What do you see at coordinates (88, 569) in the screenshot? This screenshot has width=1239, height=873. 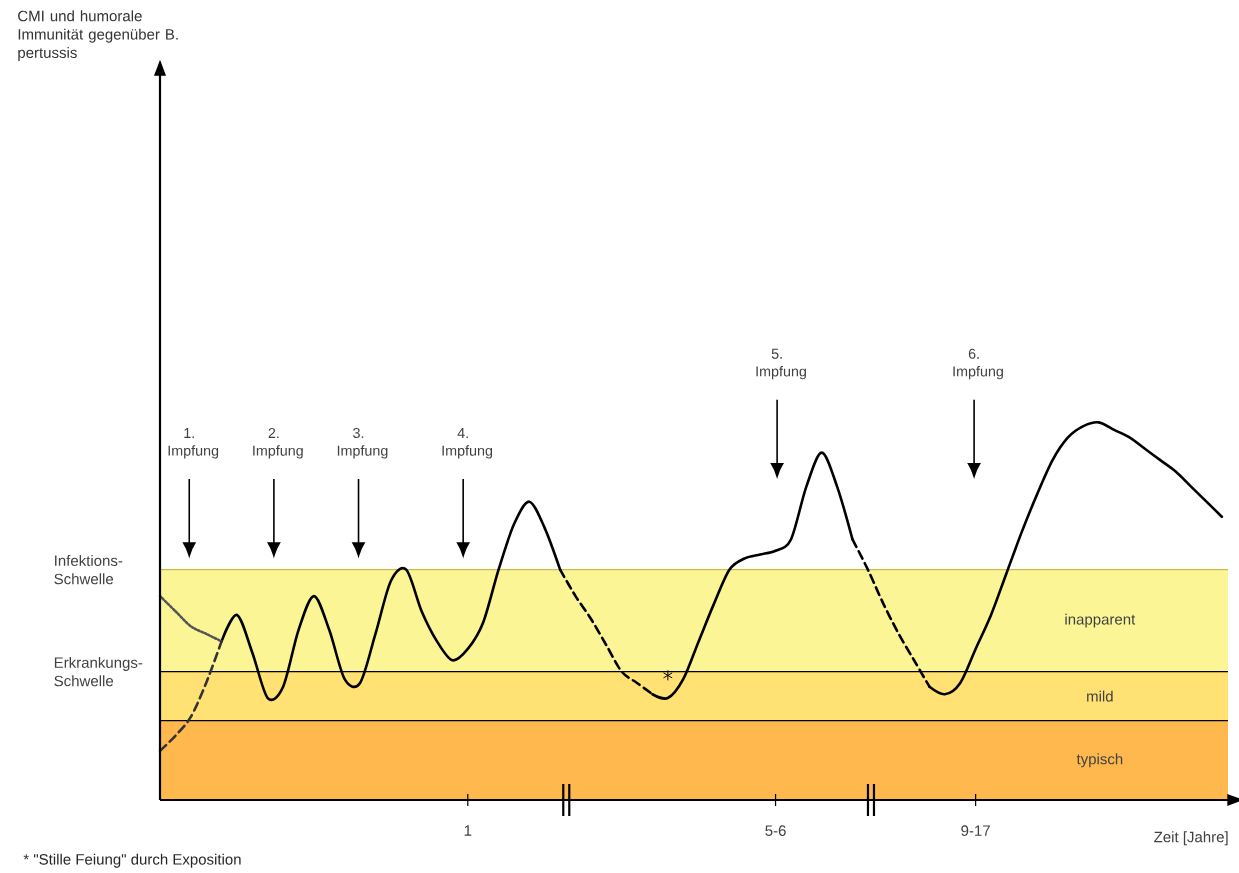 I see `ref-line-label: Infektions-Schwelle` at bounding box center [88, 569].